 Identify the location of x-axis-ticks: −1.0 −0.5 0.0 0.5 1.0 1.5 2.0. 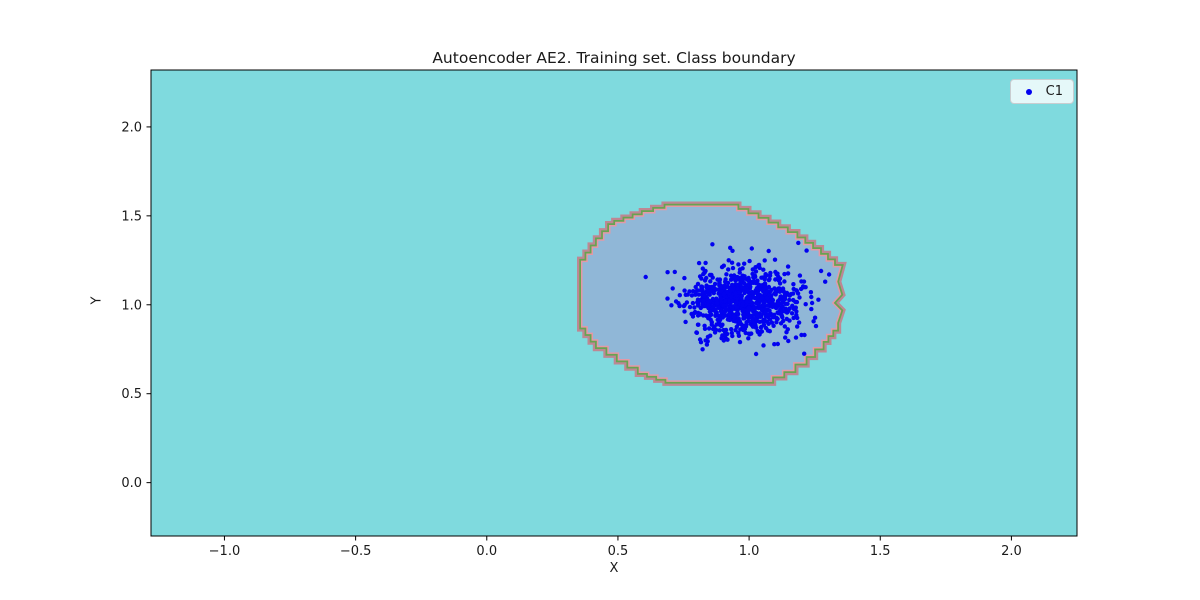
(615, 547).